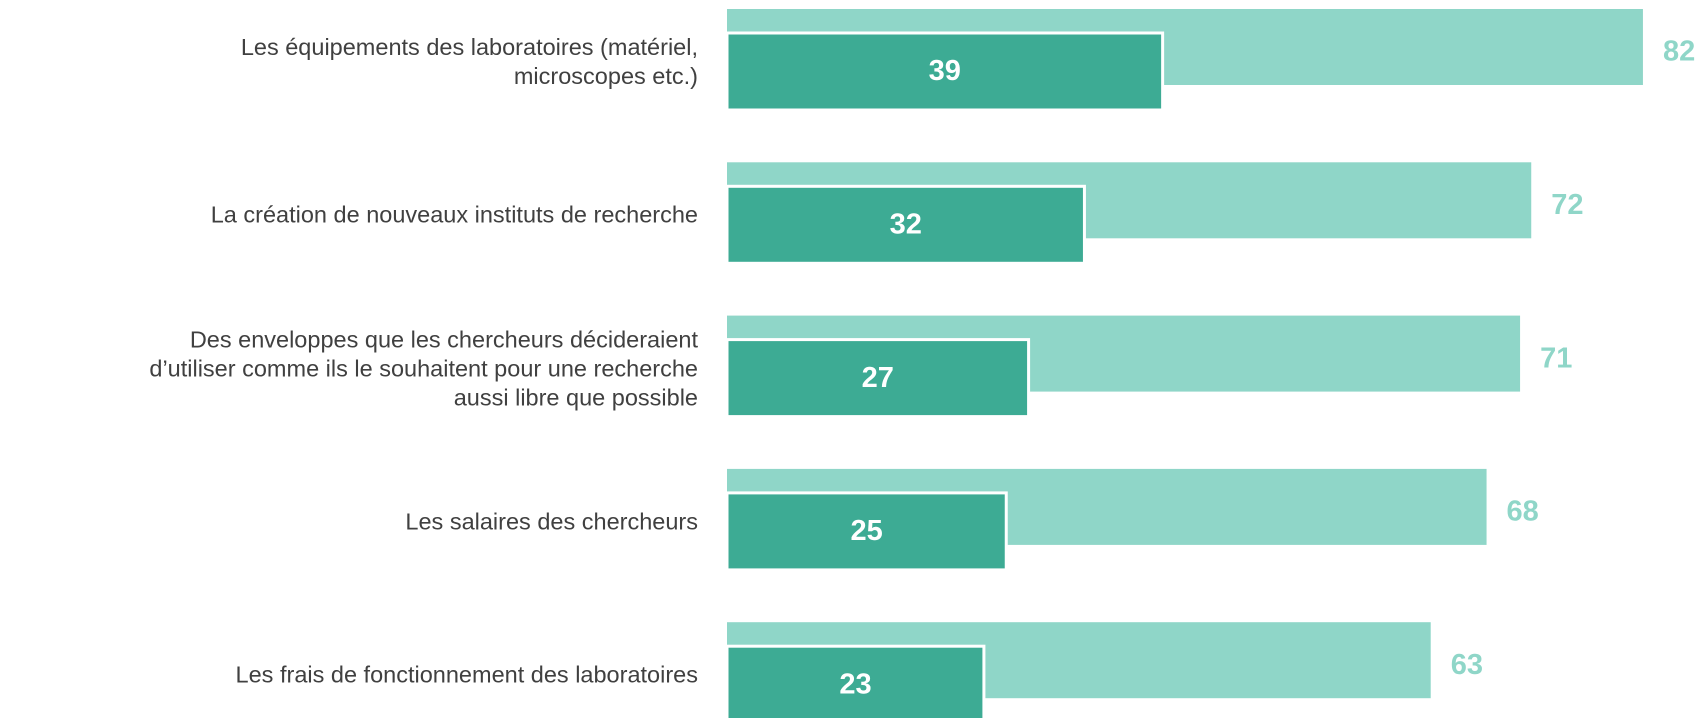 The width and height of the screenshot is (1704, 718). What do you see at coordinates (551, 521) in the screenshot?
I see `category-label: Les salaires des chercheurs` at bounding box center [551, 521].